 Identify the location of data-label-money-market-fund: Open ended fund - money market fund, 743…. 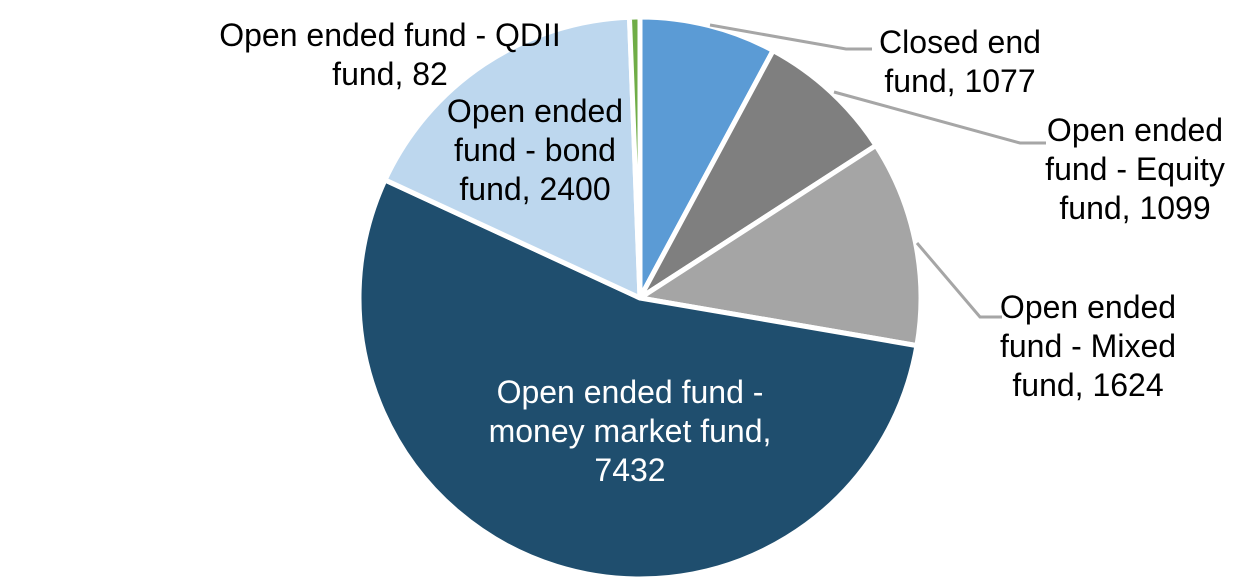
(630, 431).